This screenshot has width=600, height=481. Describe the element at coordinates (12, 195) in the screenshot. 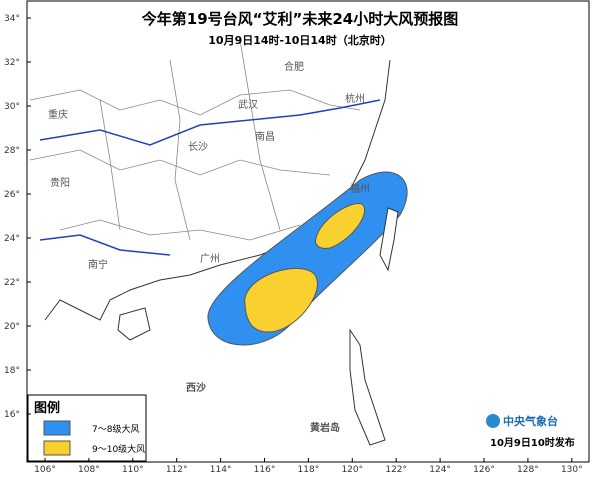

I see `lat-label: 26°` at that location.